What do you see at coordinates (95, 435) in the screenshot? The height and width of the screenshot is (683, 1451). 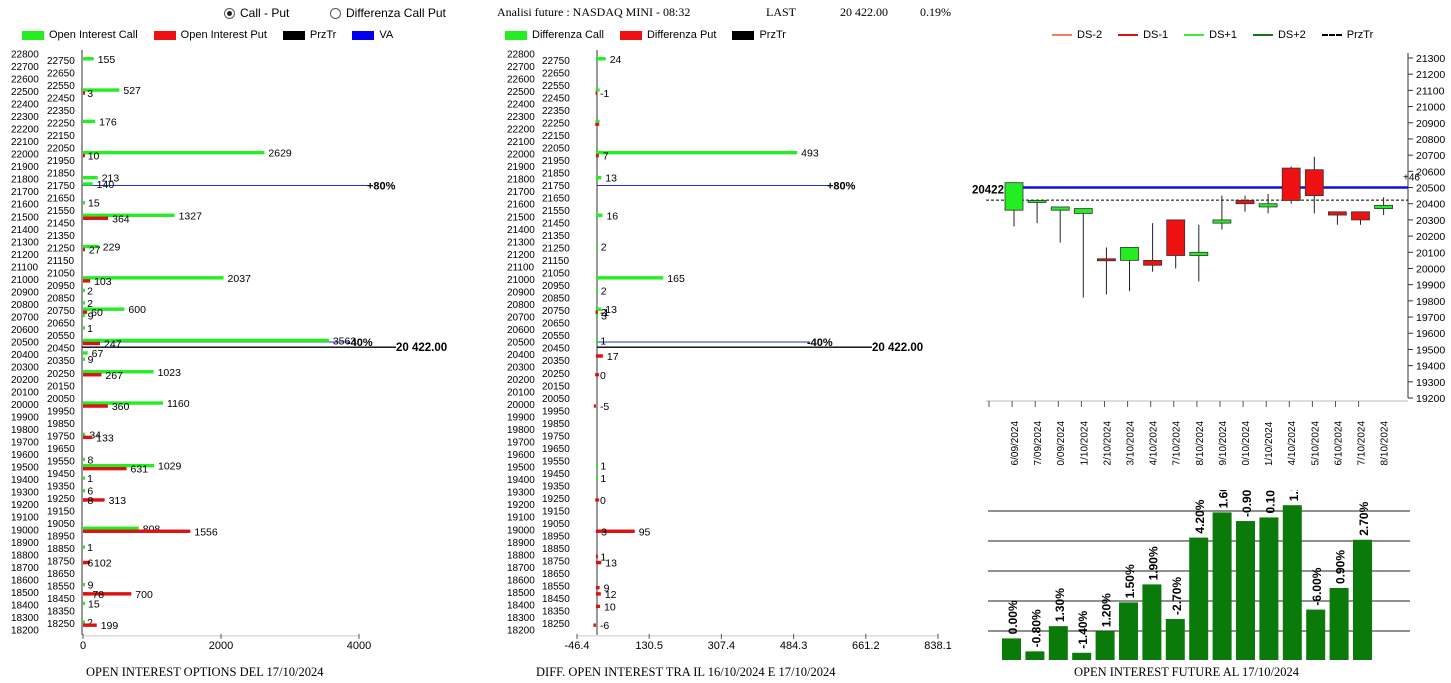 I see `call-bar-label: 34` at bounding box center [95, 435].